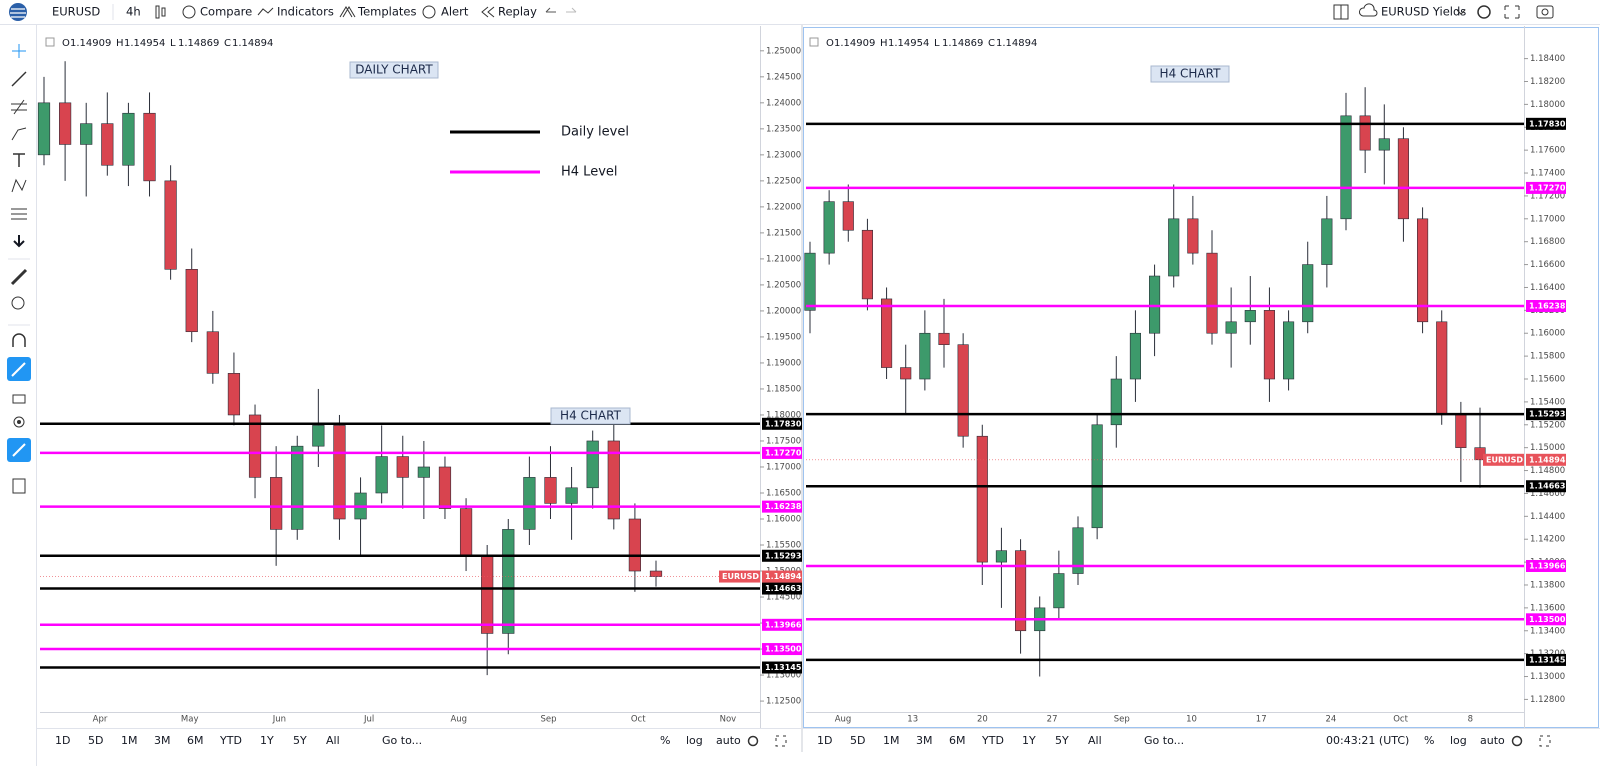 Image resolution: width=1600 pixels, height=766 pixels. Describe the element at coordinates (19, 241) in the screenshot. I see `more-tools` at that location.